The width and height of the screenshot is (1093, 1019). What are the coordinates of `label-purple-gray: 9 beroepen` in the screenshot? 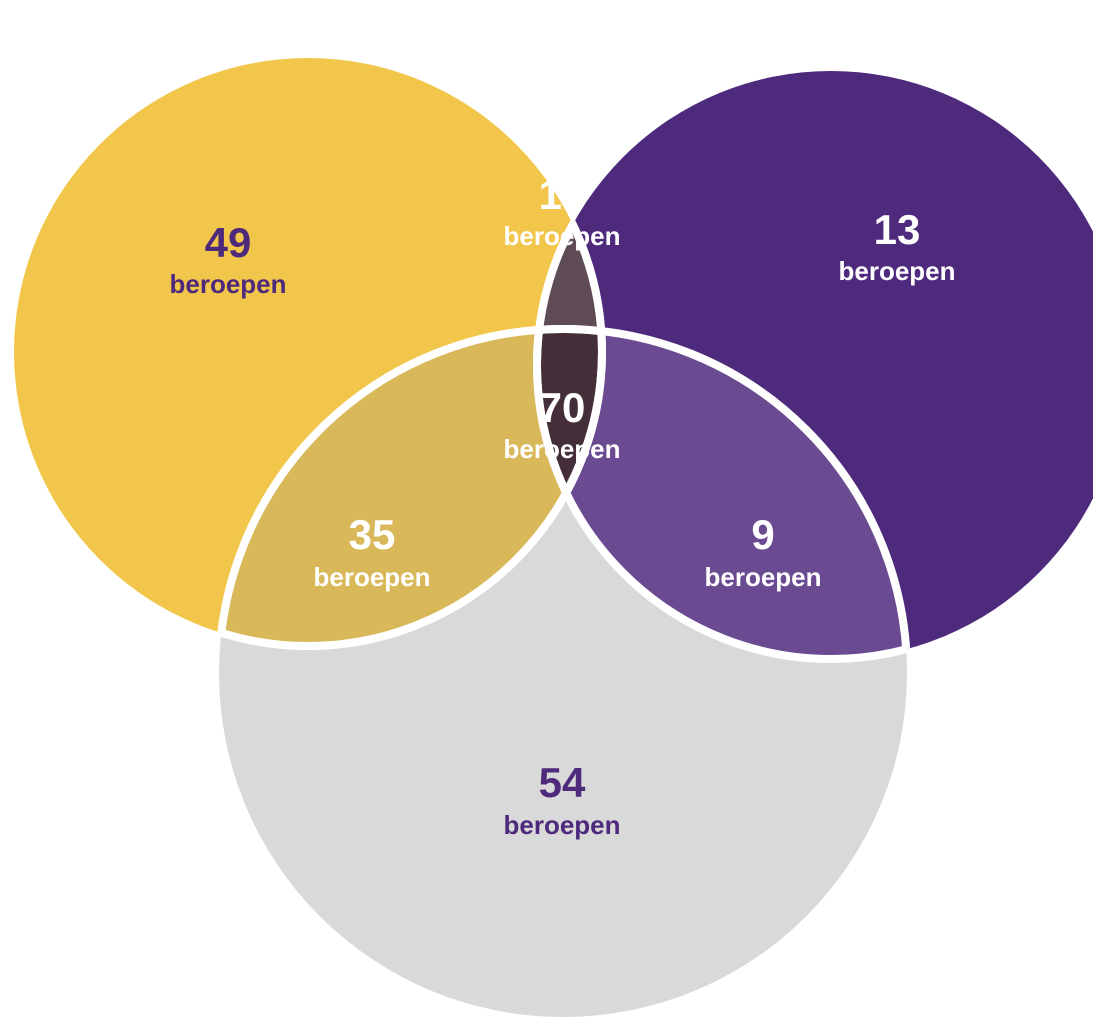 It's located at (762, 551).